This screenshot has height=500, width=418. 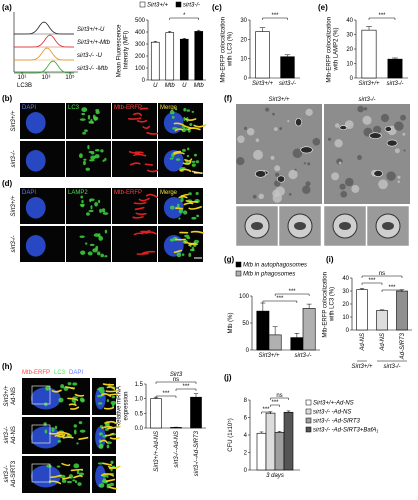 I want to click on y-axis-label: Mtb (%), so click(x=231, y=322).